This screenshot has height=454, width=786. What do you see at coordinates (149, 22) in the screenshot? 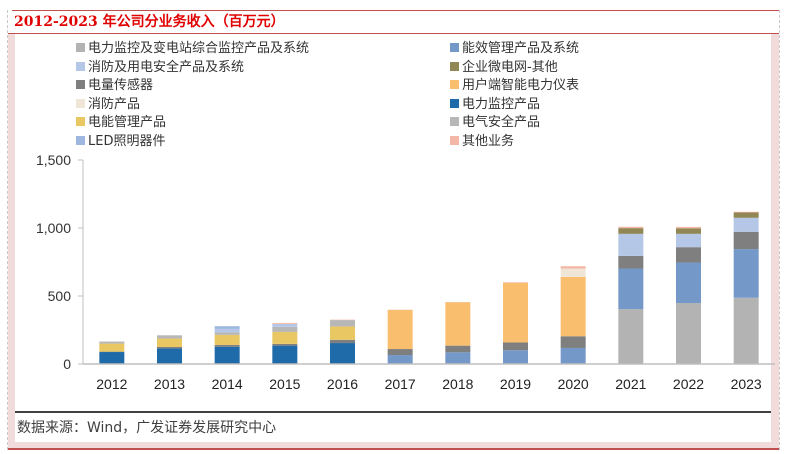
I see `chart-title: 2012-2023 年公司分业务收入（百万元）` at bounding box center [149, 22].